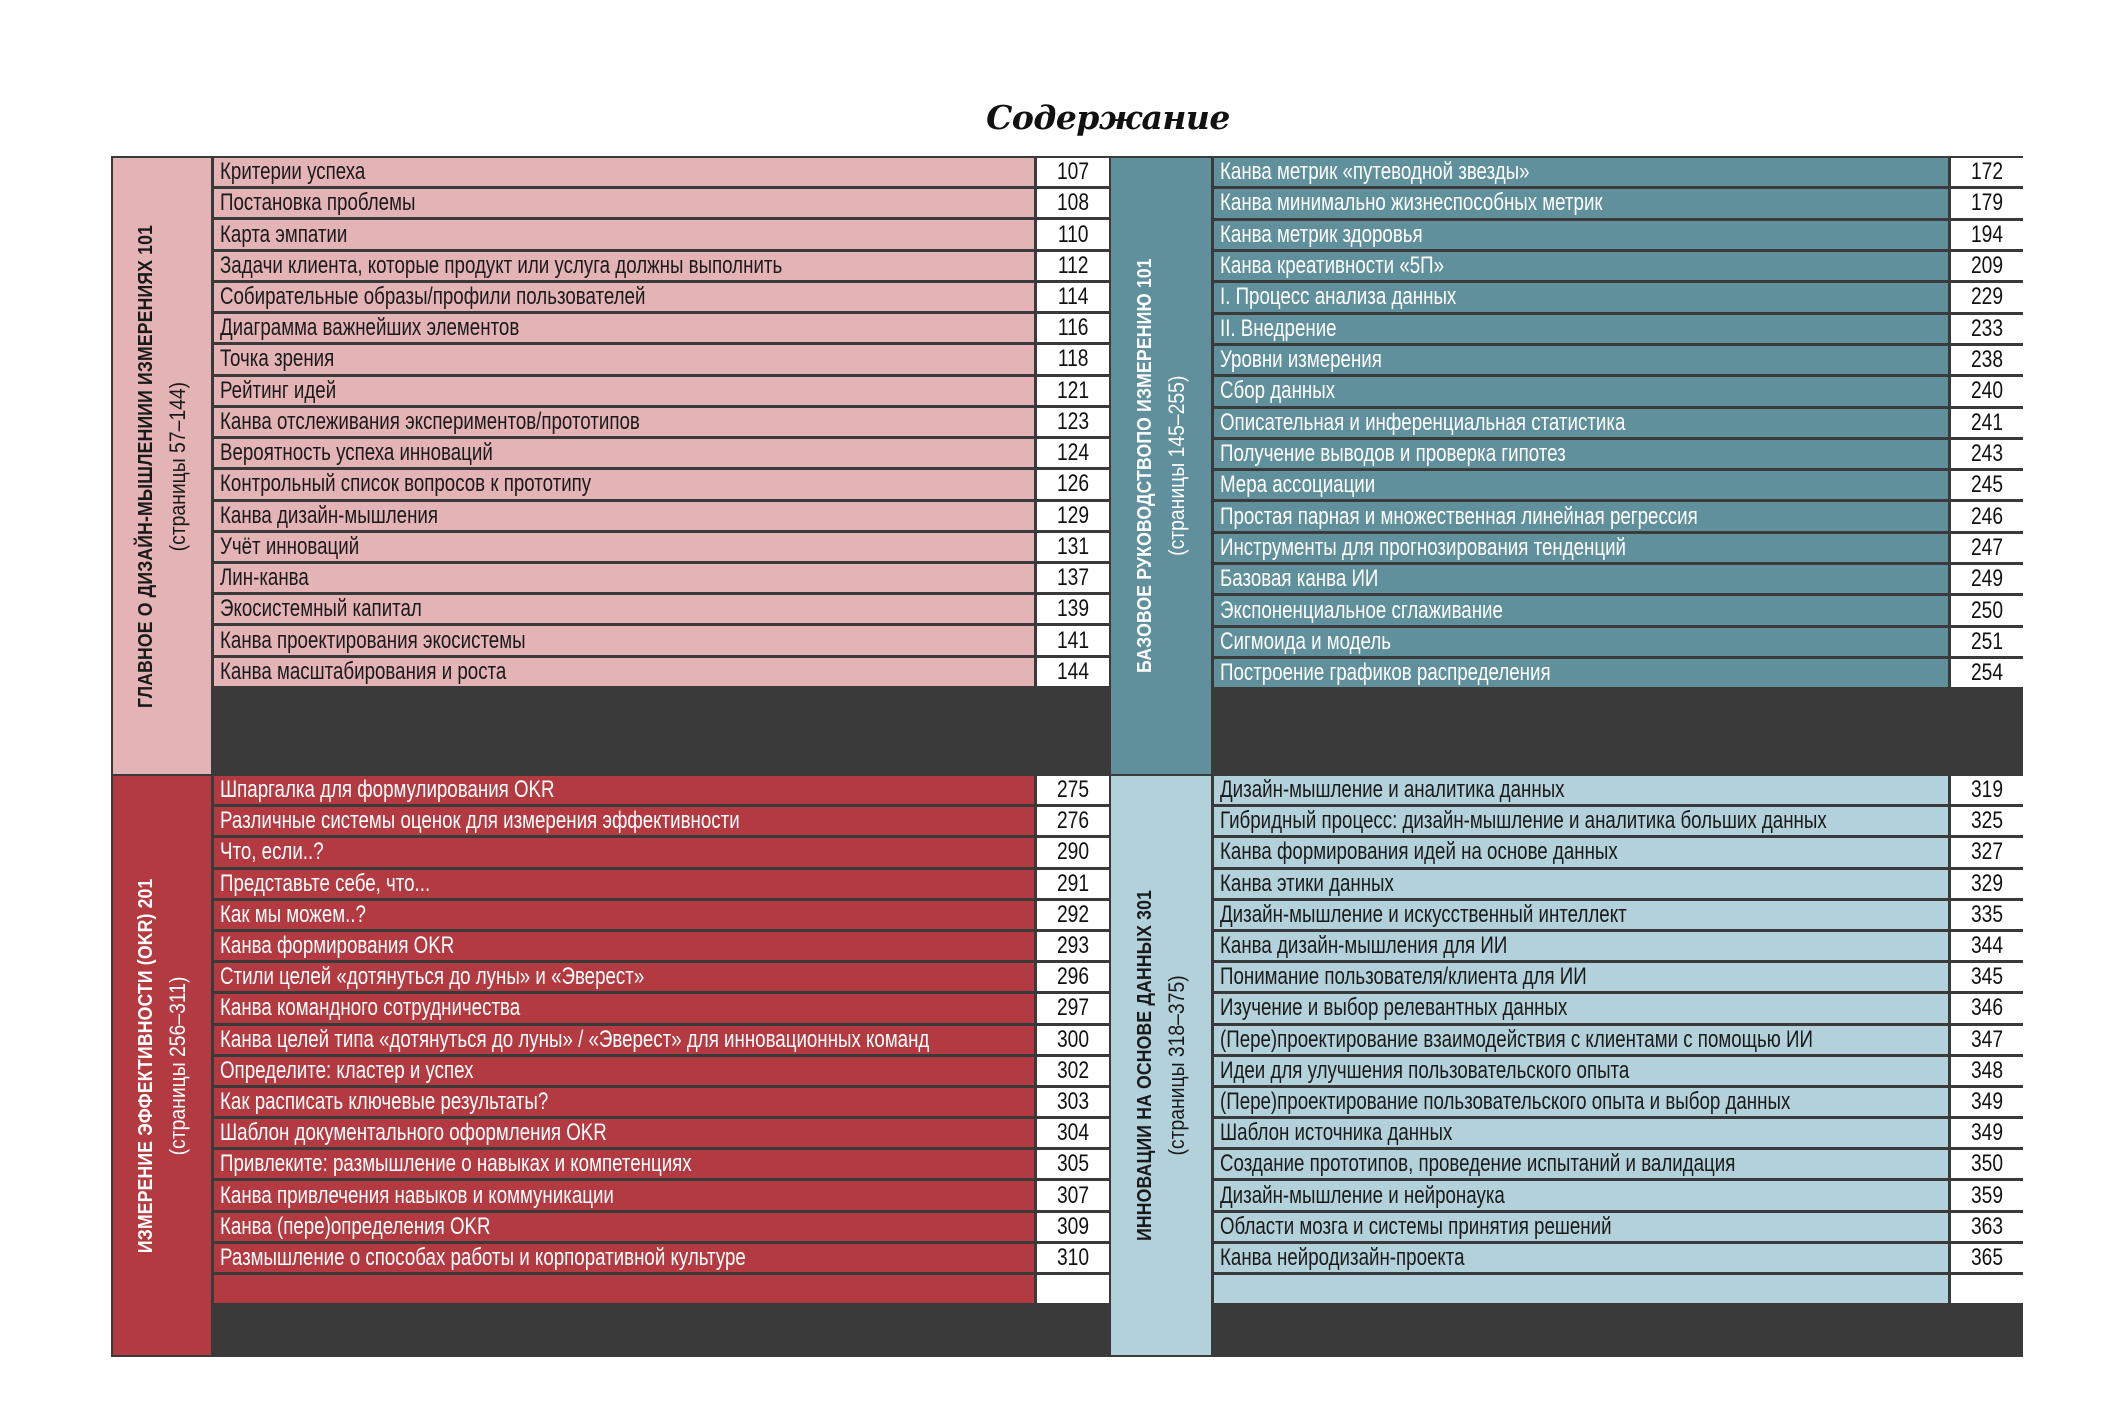  I want to click on toc-entry-title: Канва масштабирования и роста, so click(624, 671).